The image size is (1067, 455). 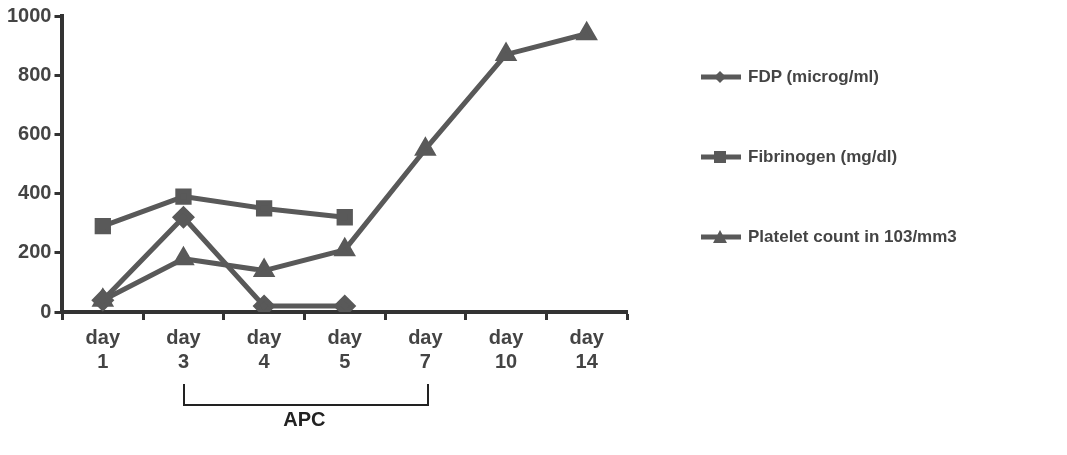 I want to click on x-tick-label: day 10, so click(x=506, y=348).